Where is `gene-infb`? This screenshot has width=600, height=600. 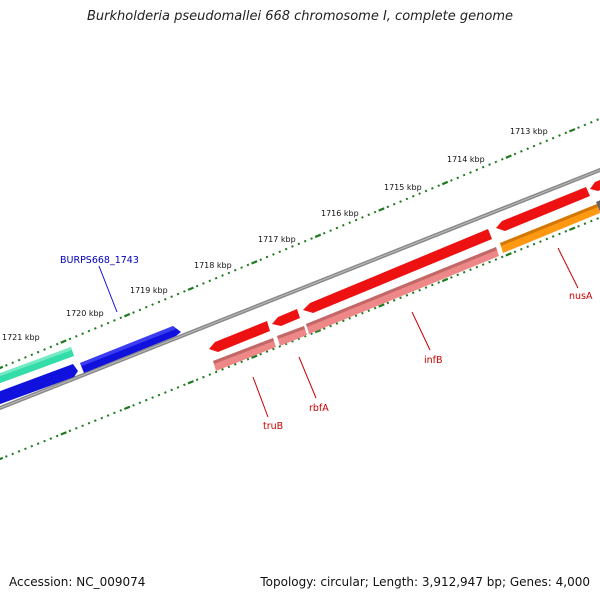 gene-infb is located at coordinates (397, 271).